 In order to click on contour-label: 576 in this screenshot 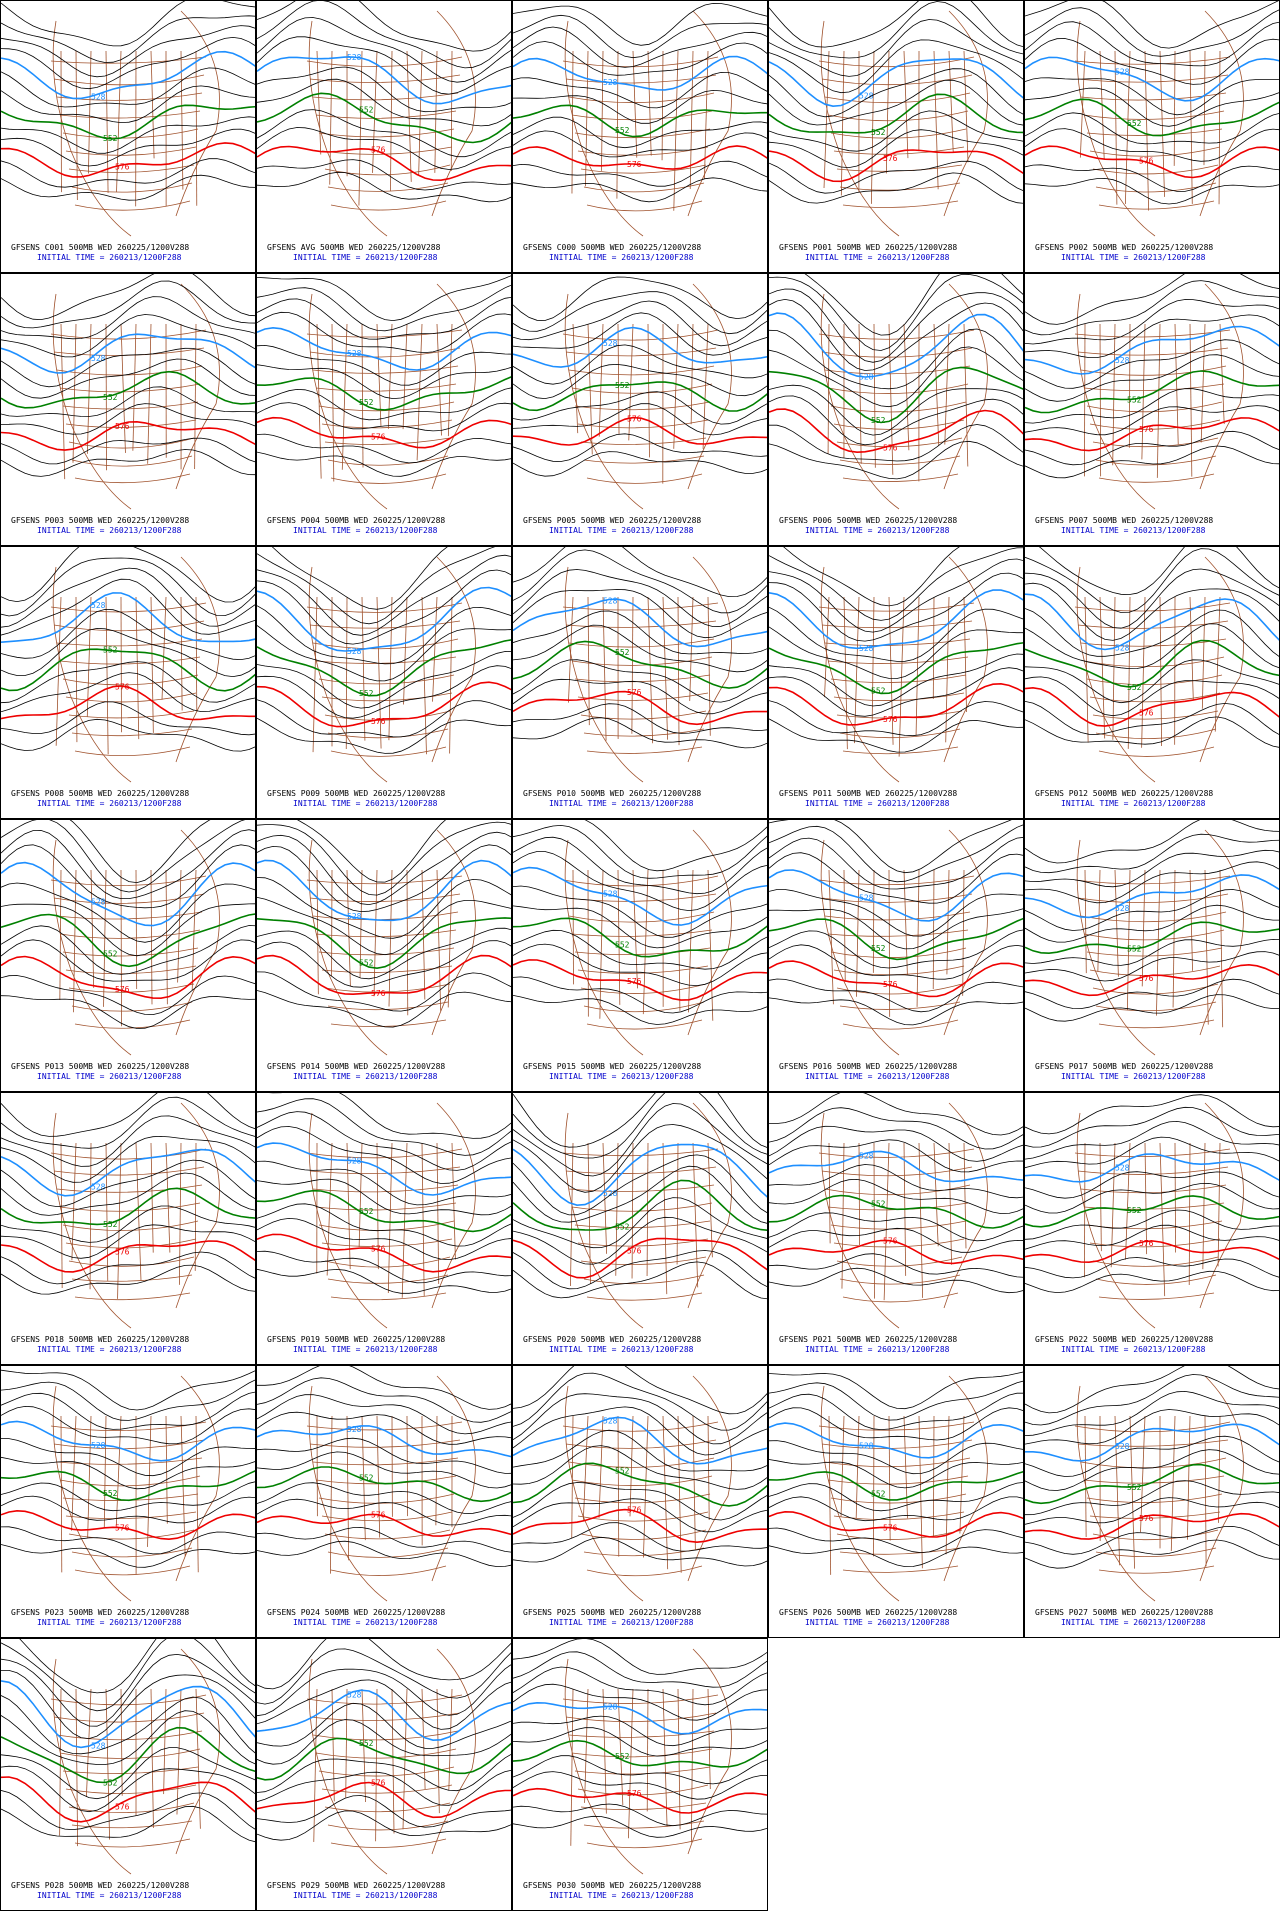, I will do `click(122, 426)`.